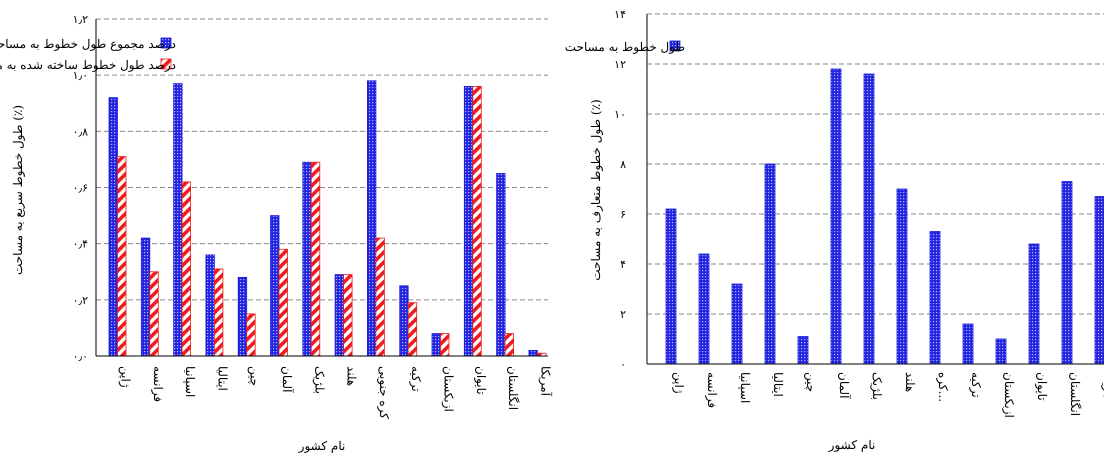 This screenshot has height=457, width=1104. Describe the element at coordinates (80, 300) in the screenshot. I see `left-y-tick-label: ۰٫۲` at that location.